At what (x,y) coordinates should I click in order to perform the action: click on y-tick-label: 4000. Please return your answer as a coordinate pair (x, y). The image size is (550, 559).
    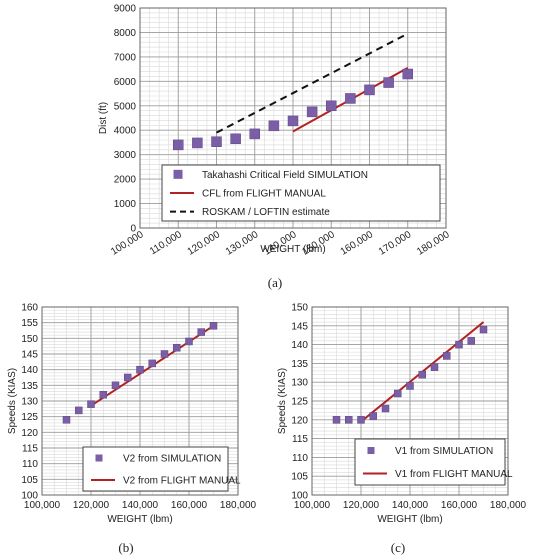
    Looking at the image, I should click on (125, 131).